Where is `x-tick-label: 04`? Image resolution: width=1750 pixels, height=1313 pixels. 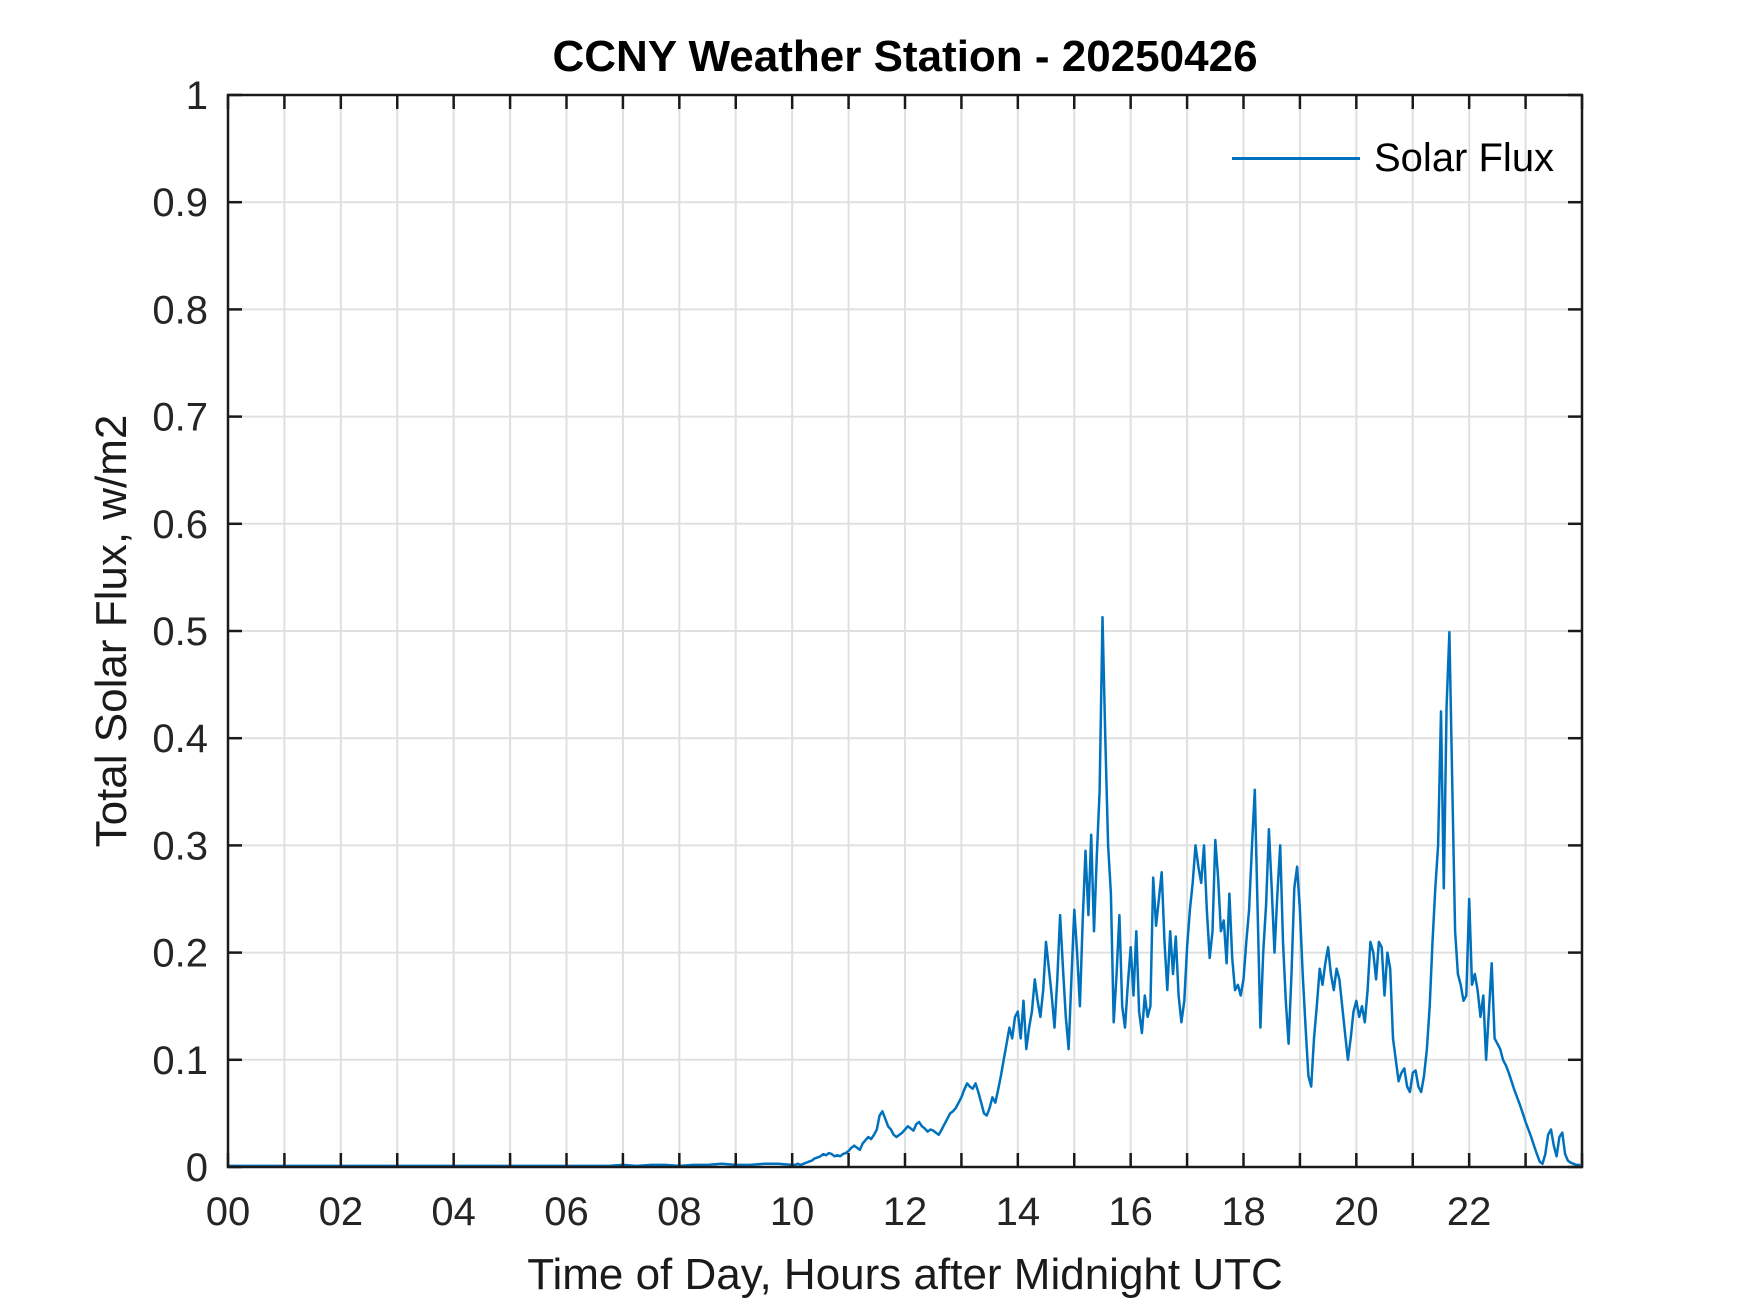 x-tick-label: 04 is located at coordinates (453, 1212).